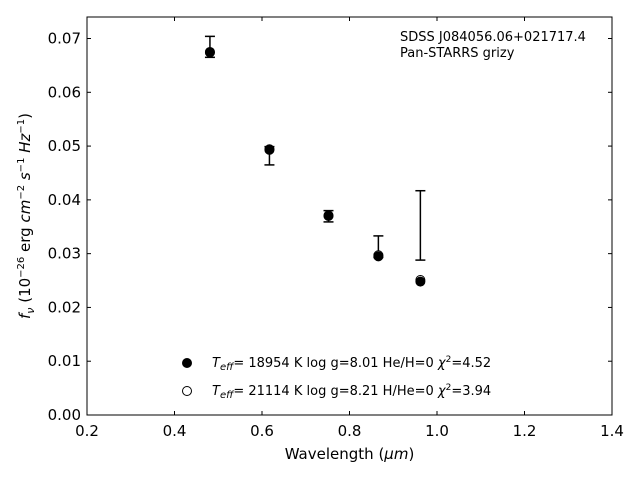  What do you see at coordinates (175, 431) in the screenshot?
I see `x-tick-label: 0.4` at bounding box center [175, 431].